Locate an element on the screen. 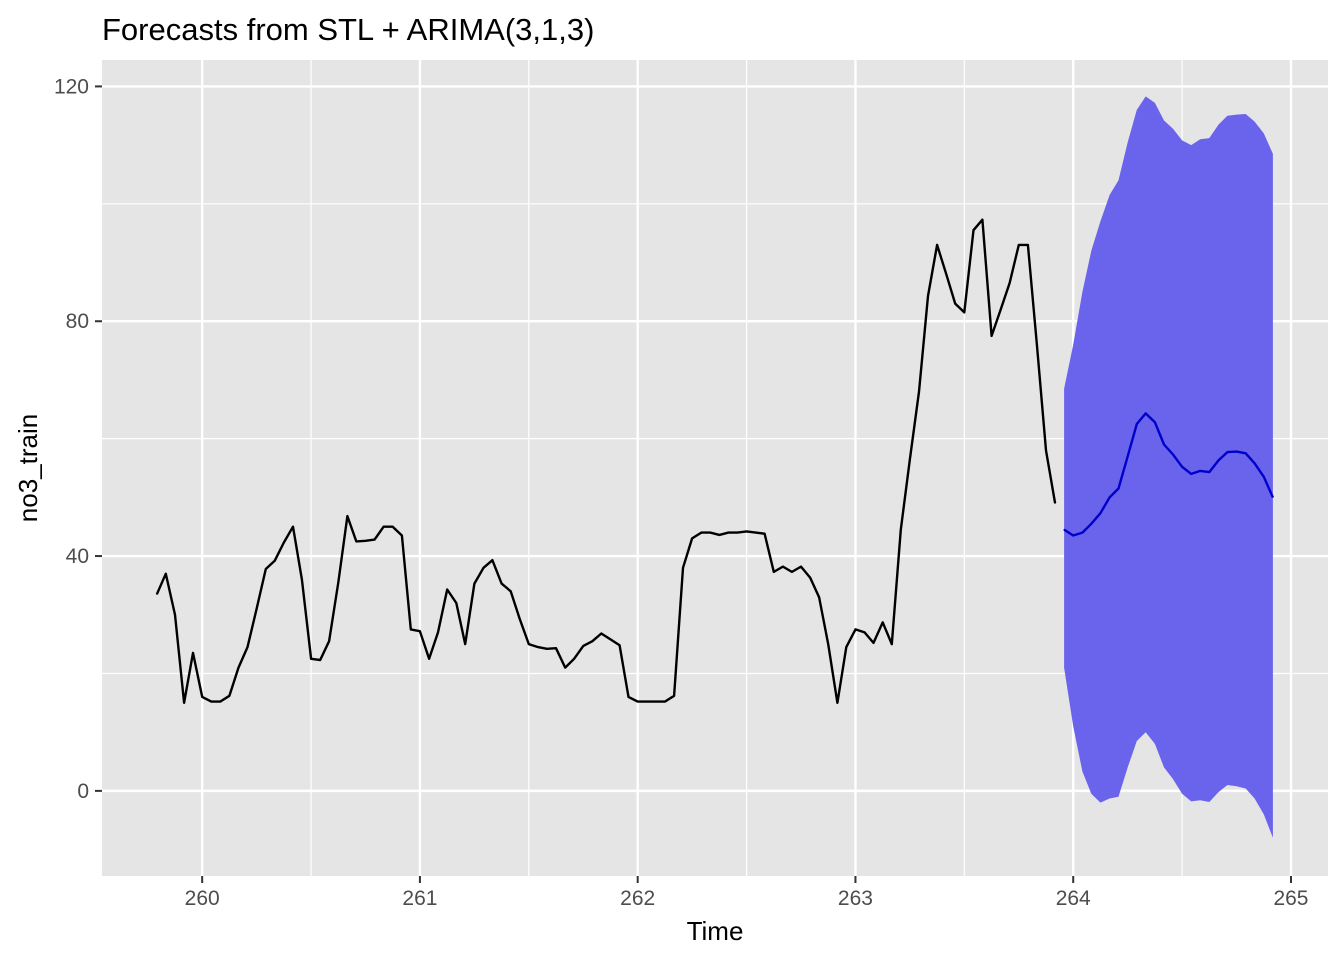 The image size is (1344, 960). x-tick-label: 263 is located at coordinates (855, 898).